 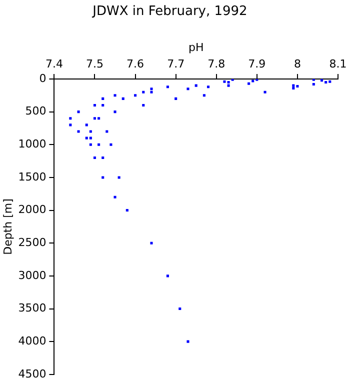 What do you see at coordinates (32, 275) in the screenshot?
I see `y-tick-label: 3000` at bounding box center [32, 275].